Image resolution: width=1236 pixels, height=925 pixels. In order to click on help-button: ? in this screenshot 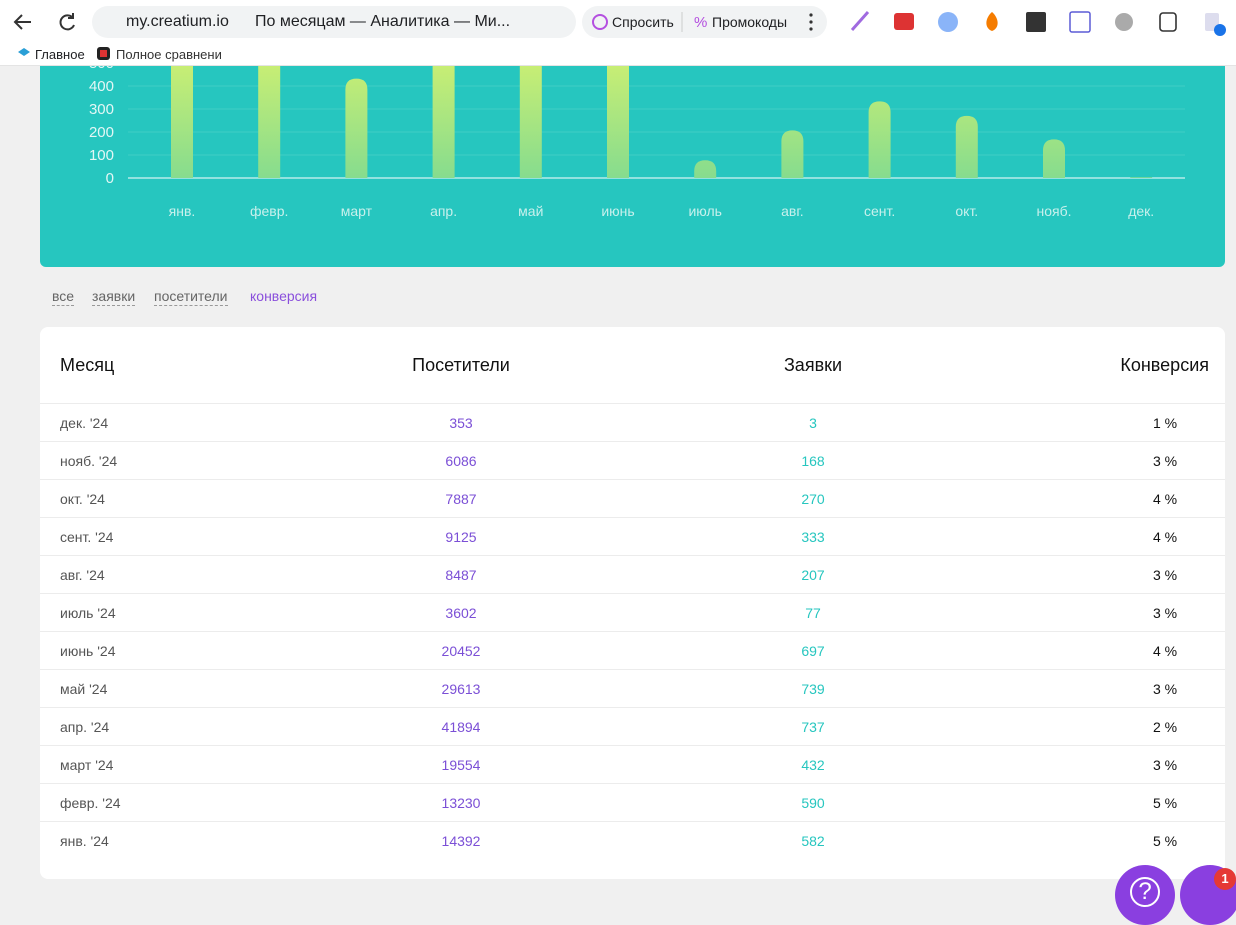, I will do `click(1145, 895)`.